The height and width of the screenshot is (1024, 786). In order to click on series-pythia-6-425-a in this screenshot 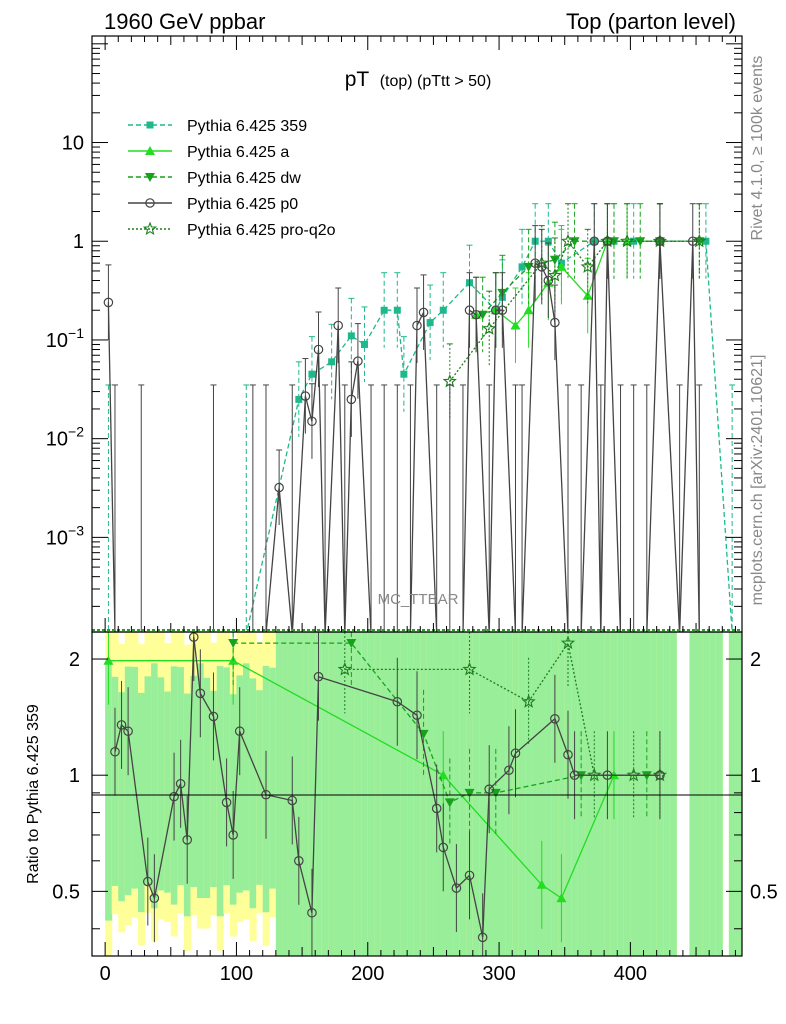, I will do `click(568, 283)`.